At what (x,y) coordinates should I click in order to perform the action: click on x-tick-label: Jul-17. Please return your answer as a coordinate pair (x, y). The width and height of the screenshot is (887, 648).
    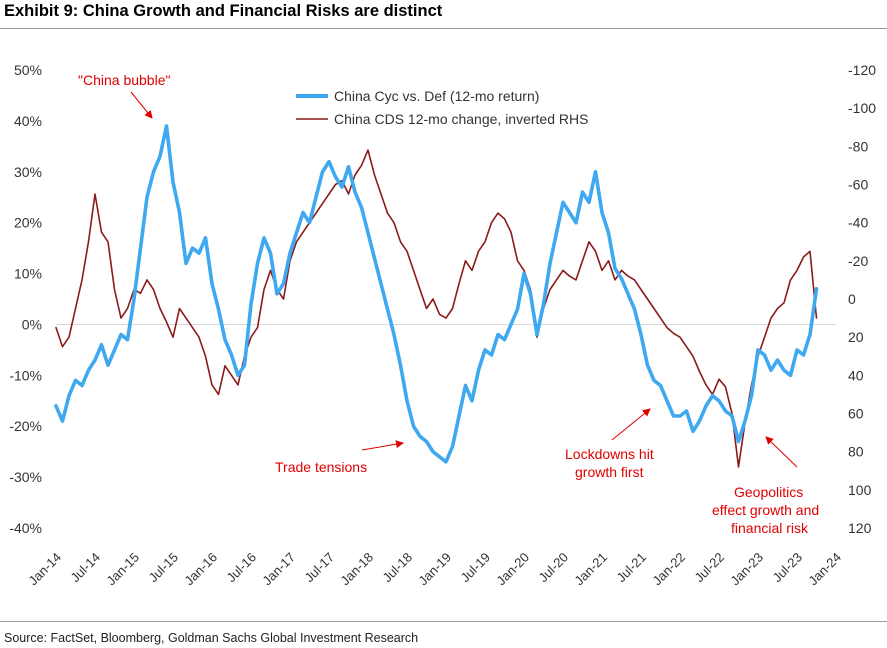
    Looking at the image, I should click on (319, 568).